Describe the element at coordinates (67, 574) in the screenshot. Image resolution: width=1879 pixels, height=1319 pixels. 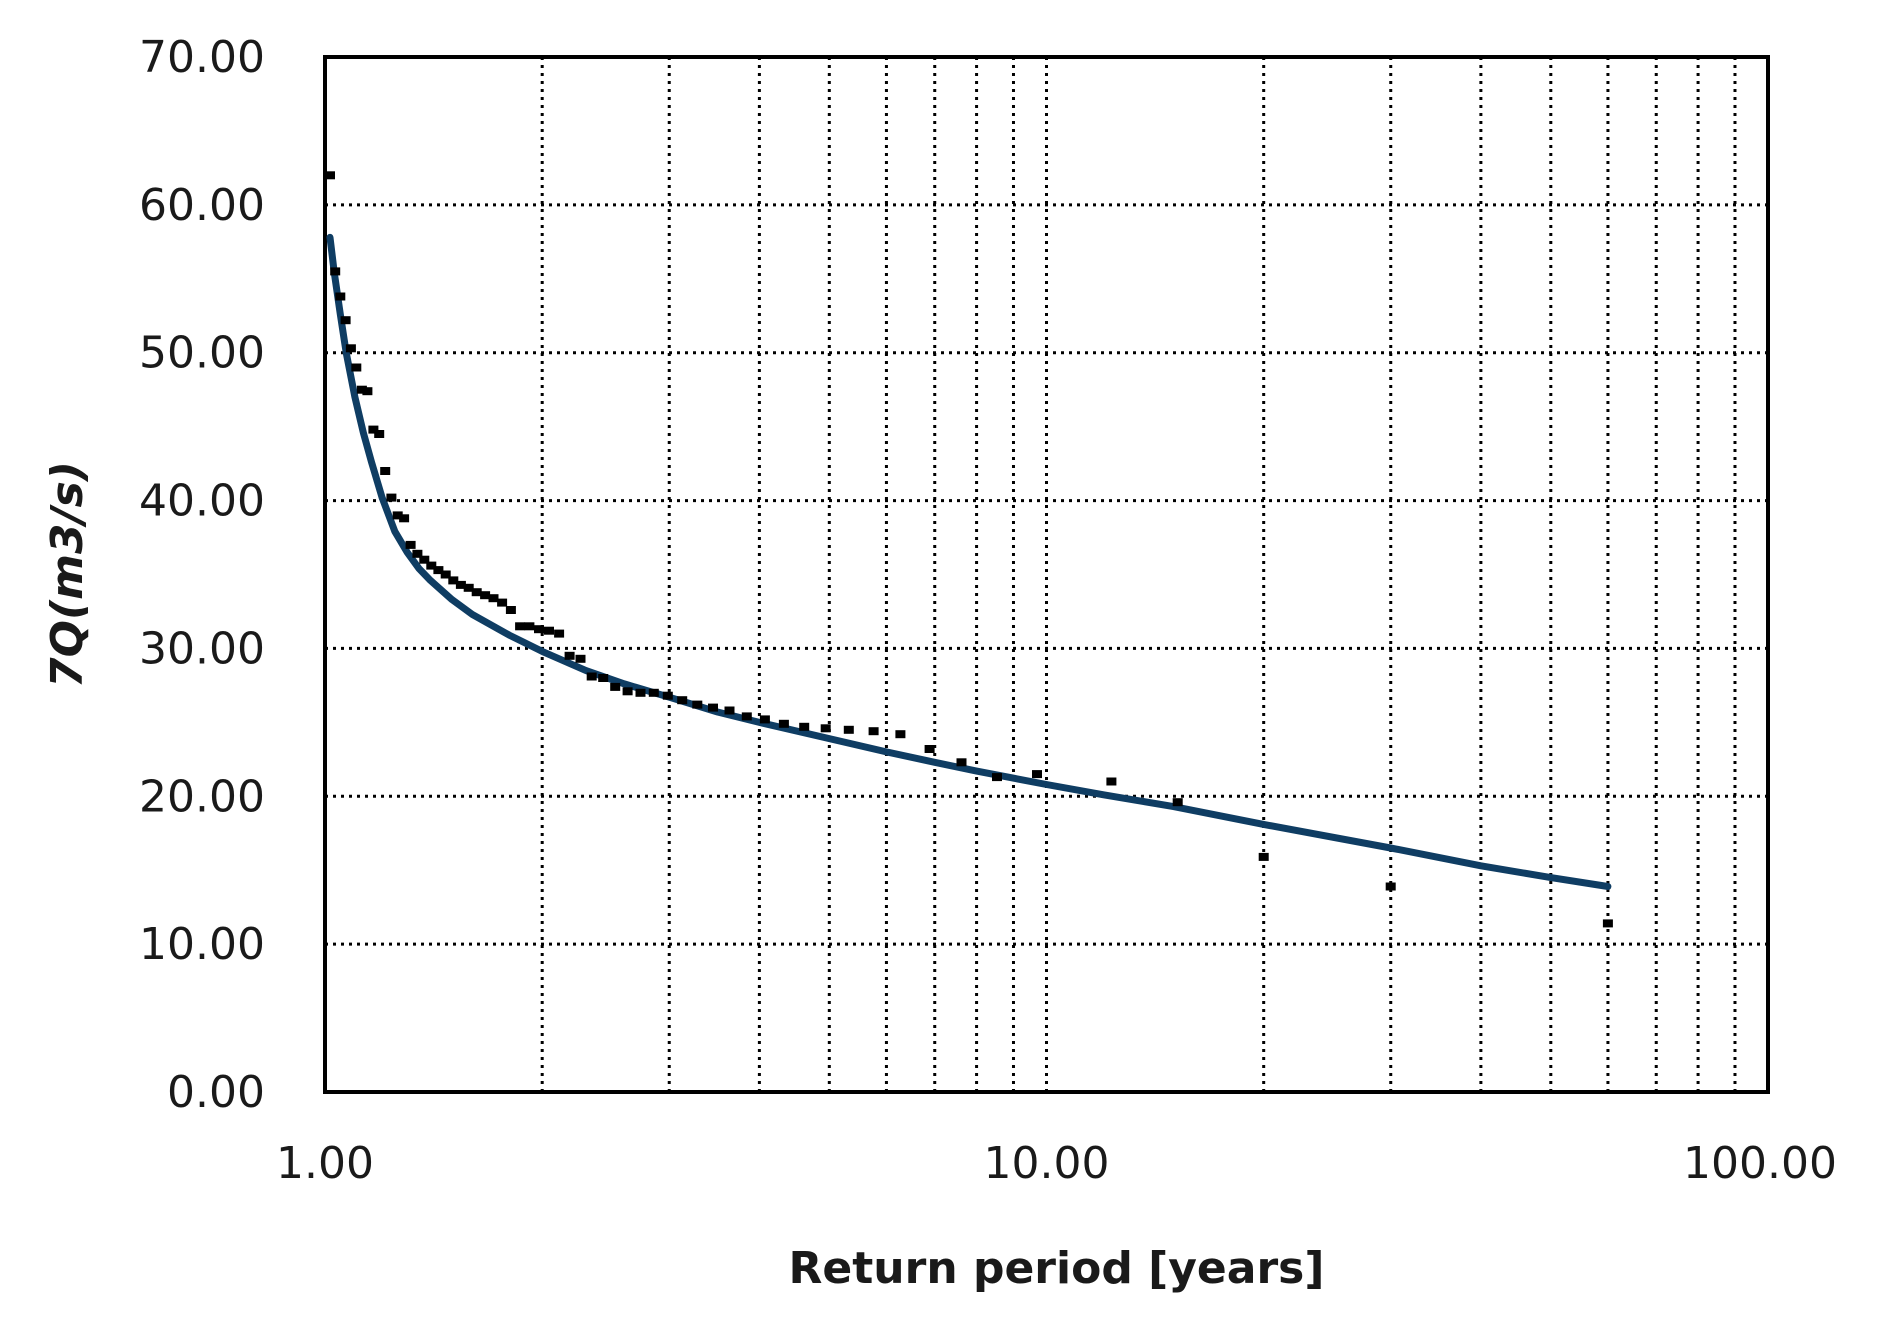
I see `y-axis-title: 7Q(m3/s)` at that location.